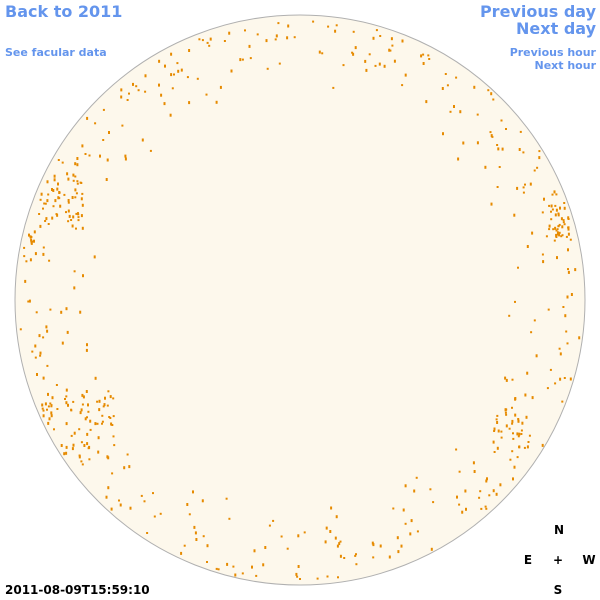 Image resolution: width=600 pixels, height=600 pixels. I want to click on facular-link: See facular data, so click(56, 52).